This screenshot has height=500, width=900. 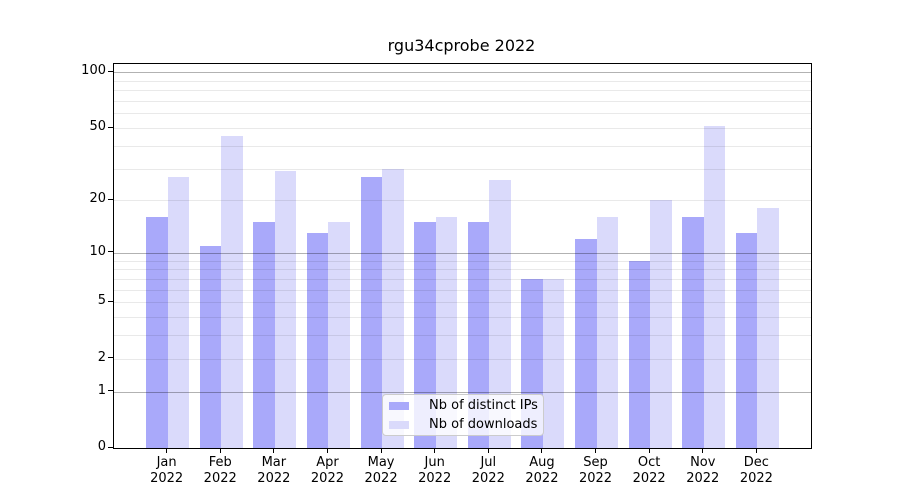 I want to click on bar-distinct-ips-oct, so click(x=639, y=354).